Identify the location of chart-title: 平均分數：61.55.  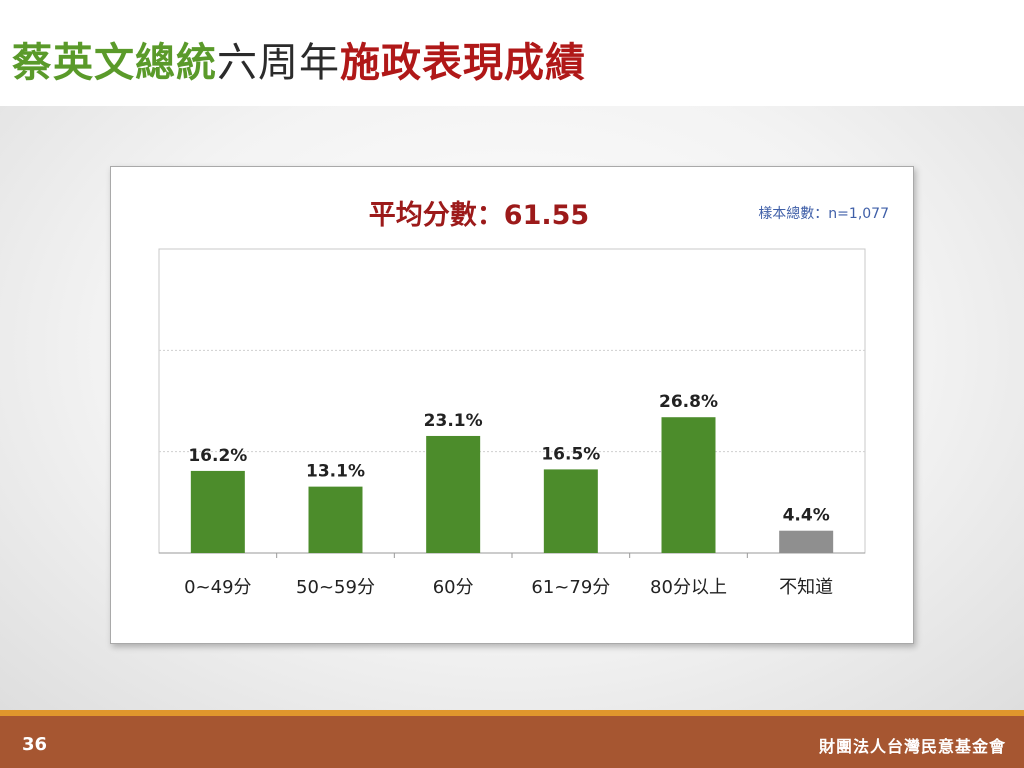
(479, 215).